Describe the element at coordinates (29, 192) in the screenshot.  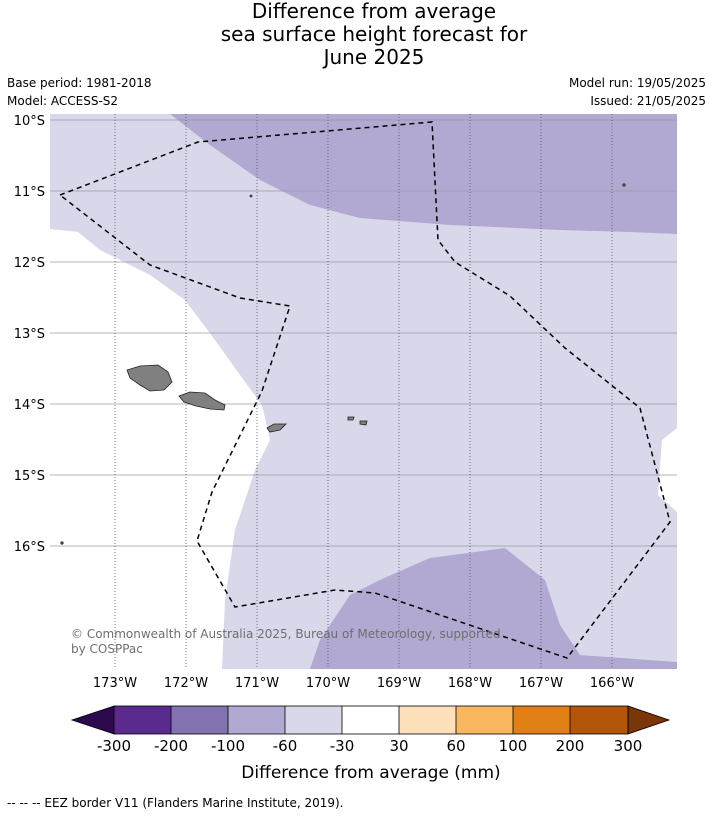
I see `lat-label: 11°S` at that location.